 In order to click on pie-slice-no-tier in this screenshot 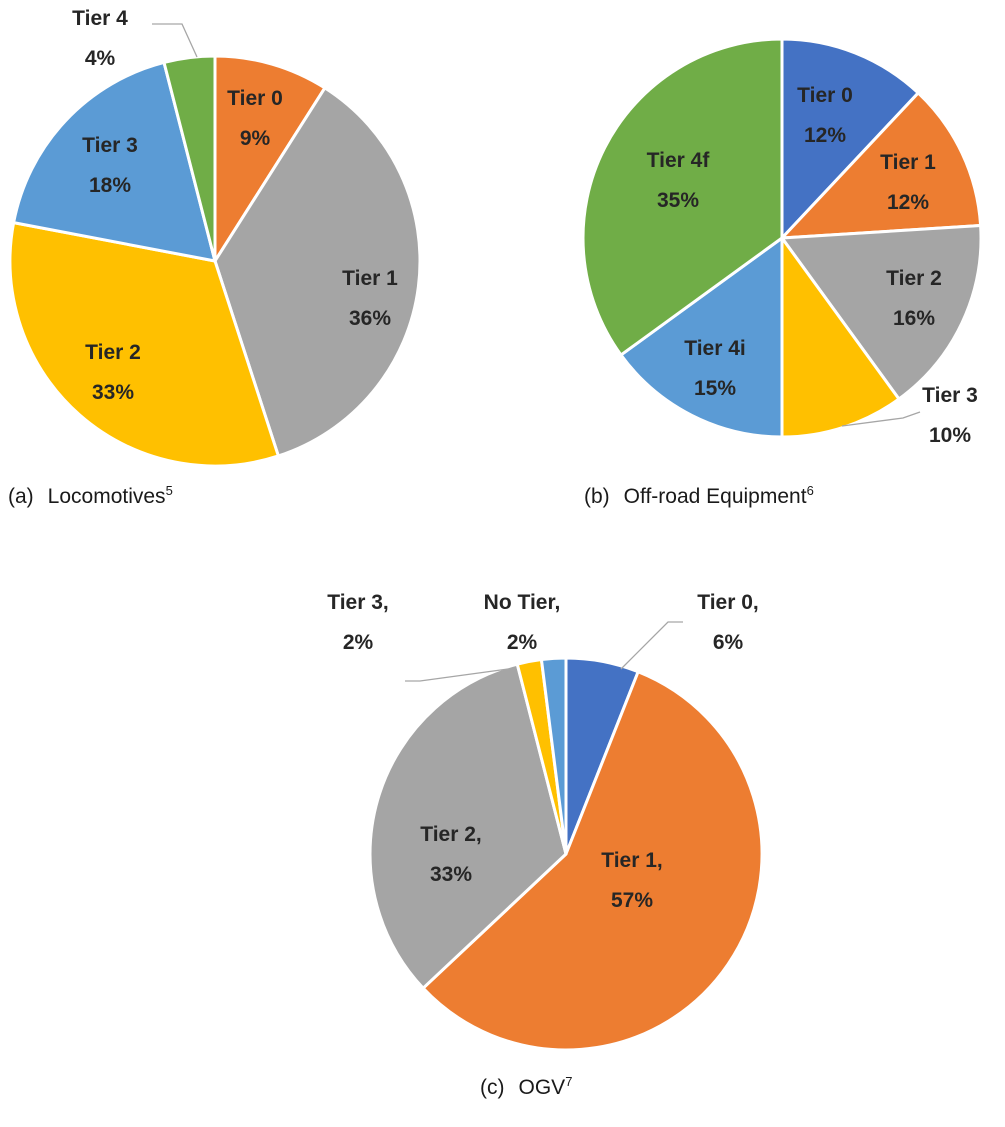, I will do `click(553, 756)`.